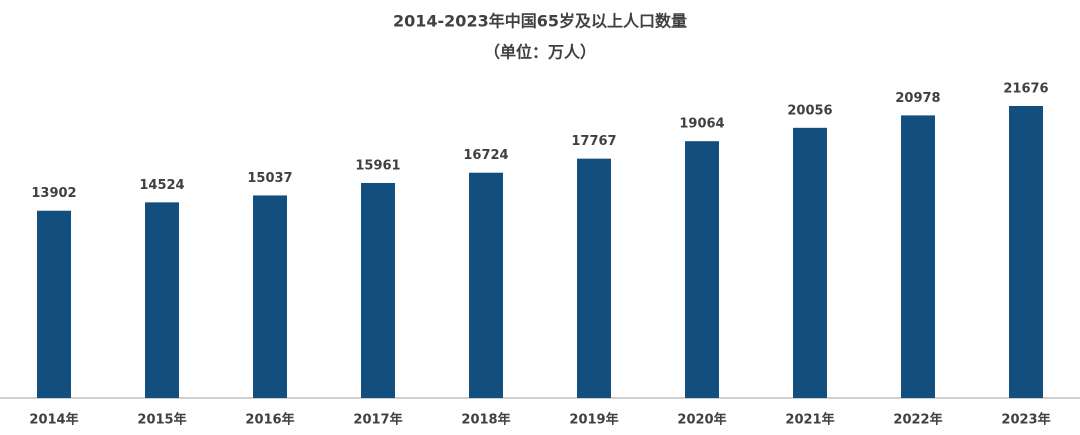 This screenshot has height=435, width=1080. What do you see at coordinates (485, 420) in the screenshot?
I see `x-tick-label: 2018年` at bounding box center [485, 420].